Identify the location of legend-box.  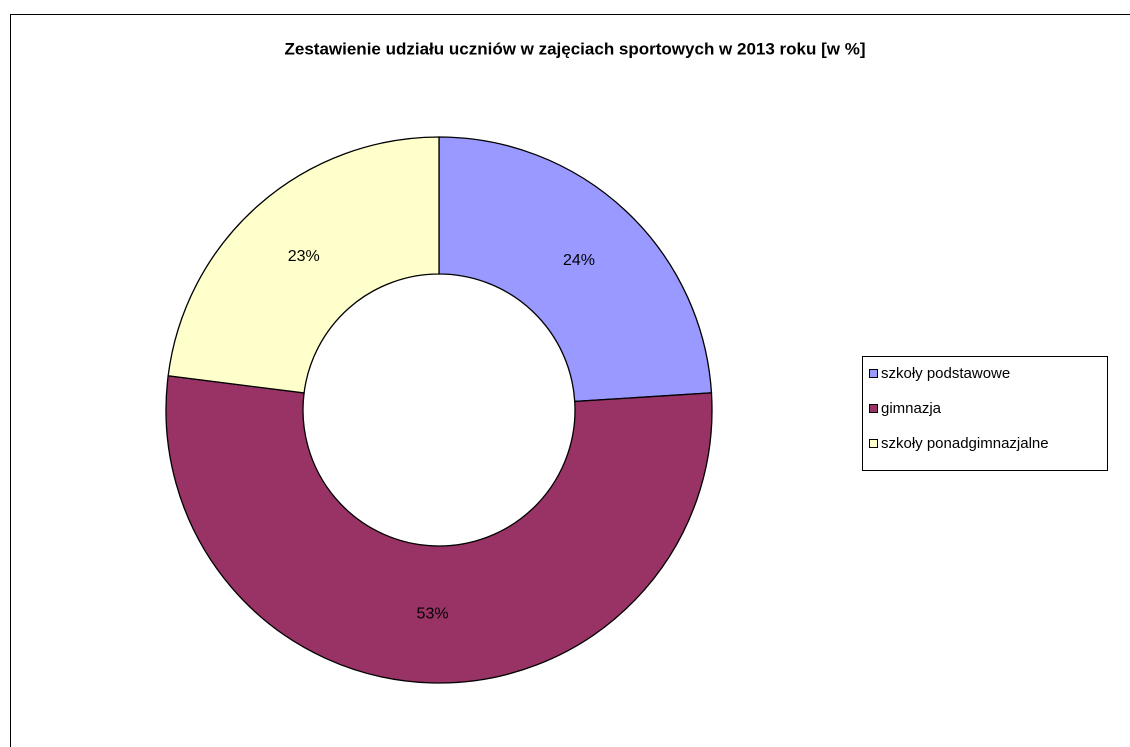
(985, 413).